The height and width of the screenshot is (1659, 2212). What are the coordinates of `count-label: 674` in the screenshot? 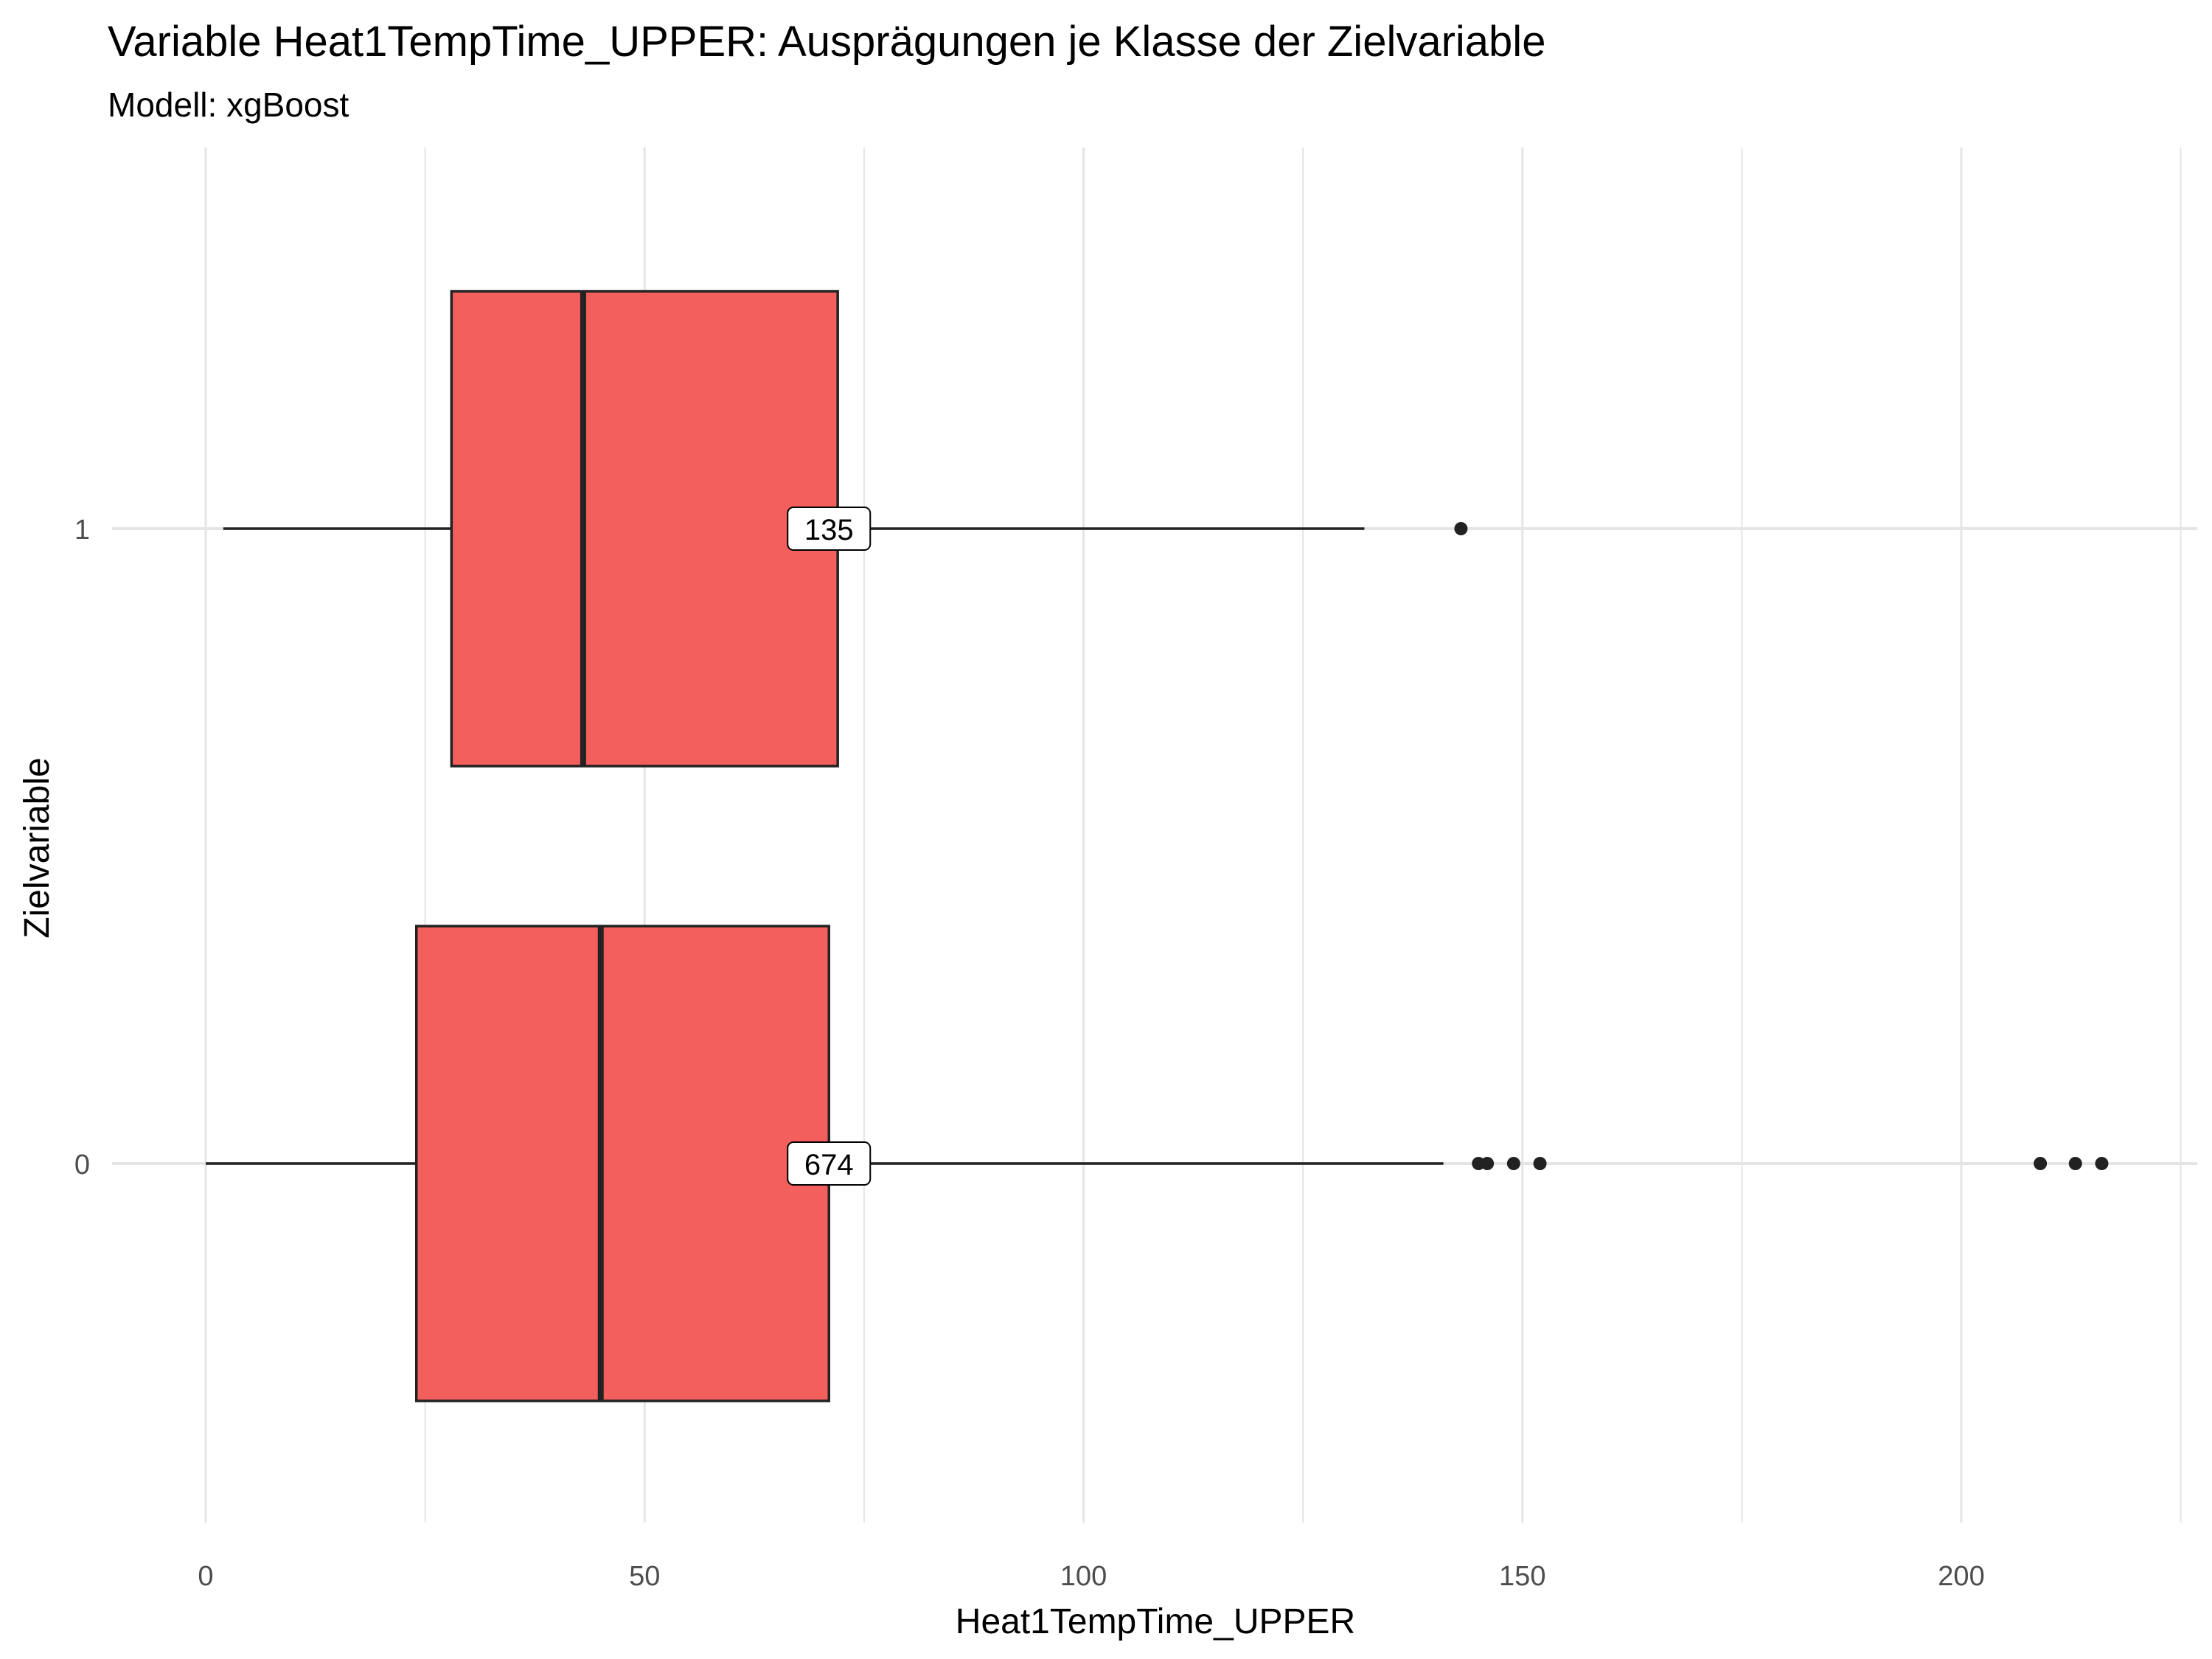 It's located at (829, 1165).